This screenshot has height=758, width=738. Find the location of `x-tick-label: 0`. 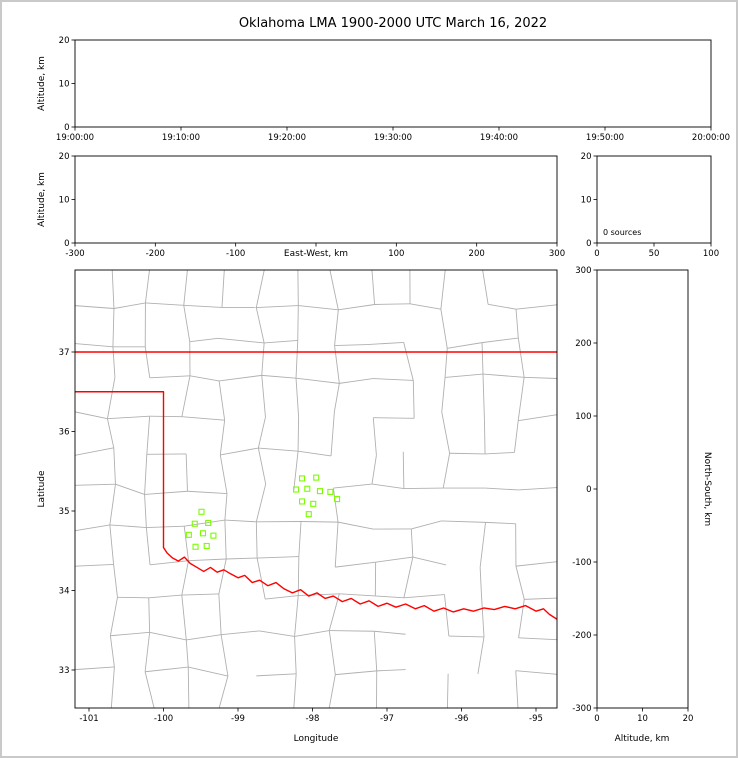

x-tick-label: 0 is located at coordinates (596, 719).